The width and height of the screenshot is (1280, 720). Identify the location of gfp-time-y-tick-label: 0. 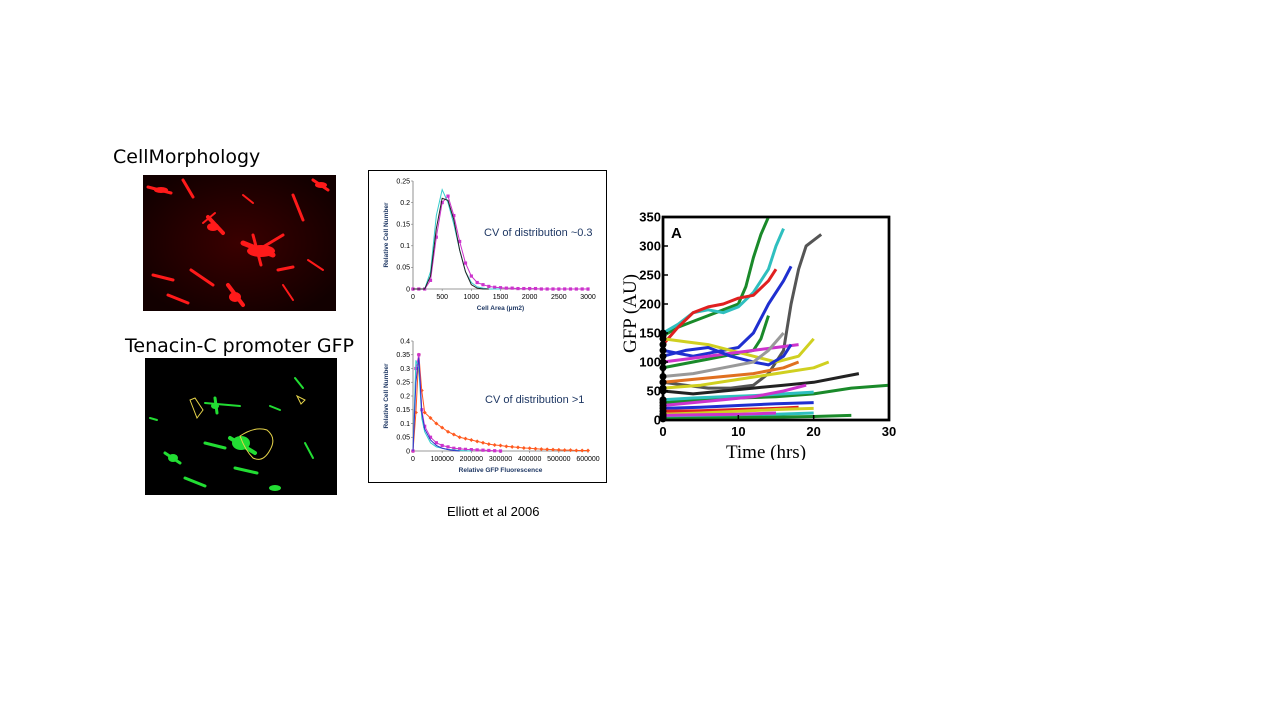
(657, 420).